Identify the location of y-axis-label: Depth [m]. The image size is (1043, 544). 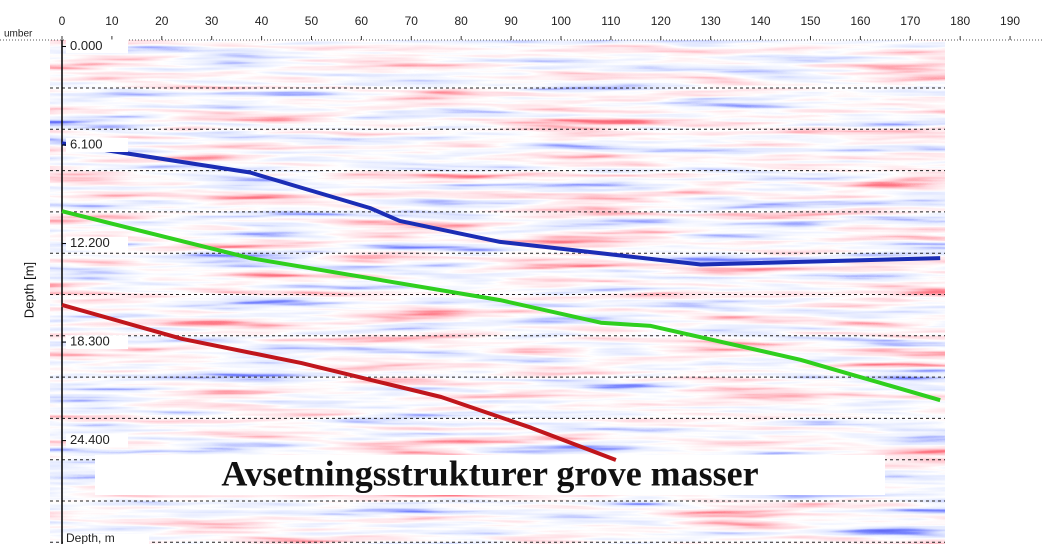
(28, 290).